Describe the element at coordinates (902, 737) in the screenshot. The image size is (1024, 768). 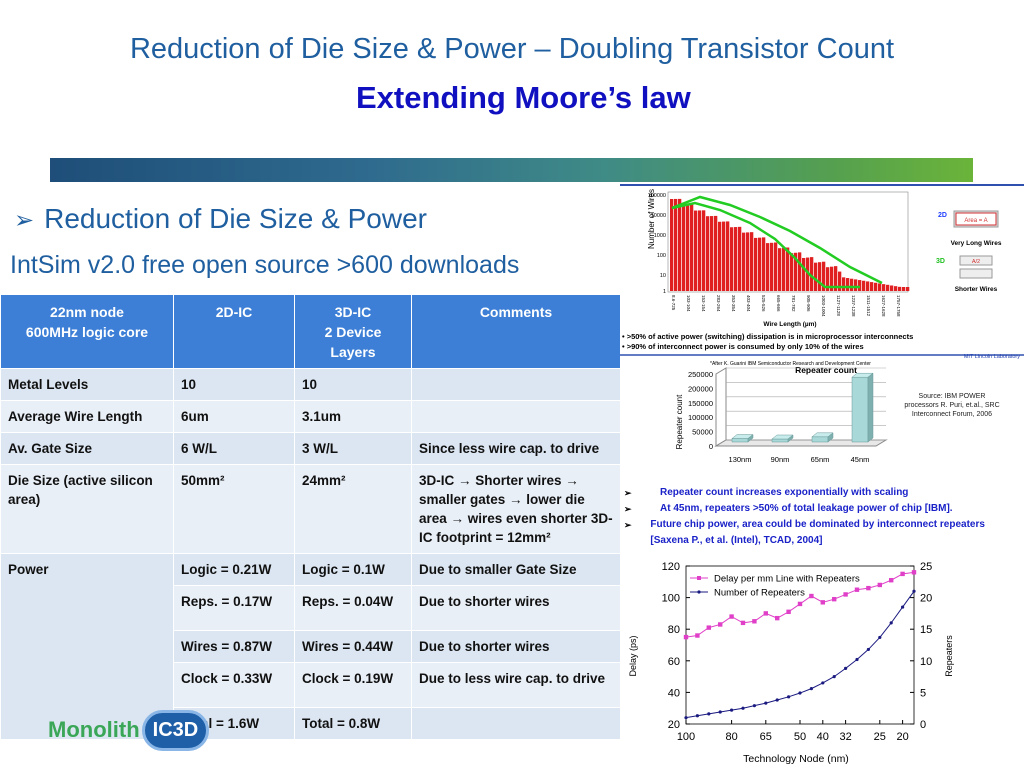
I see `delay-x-tick: 20` at that location.